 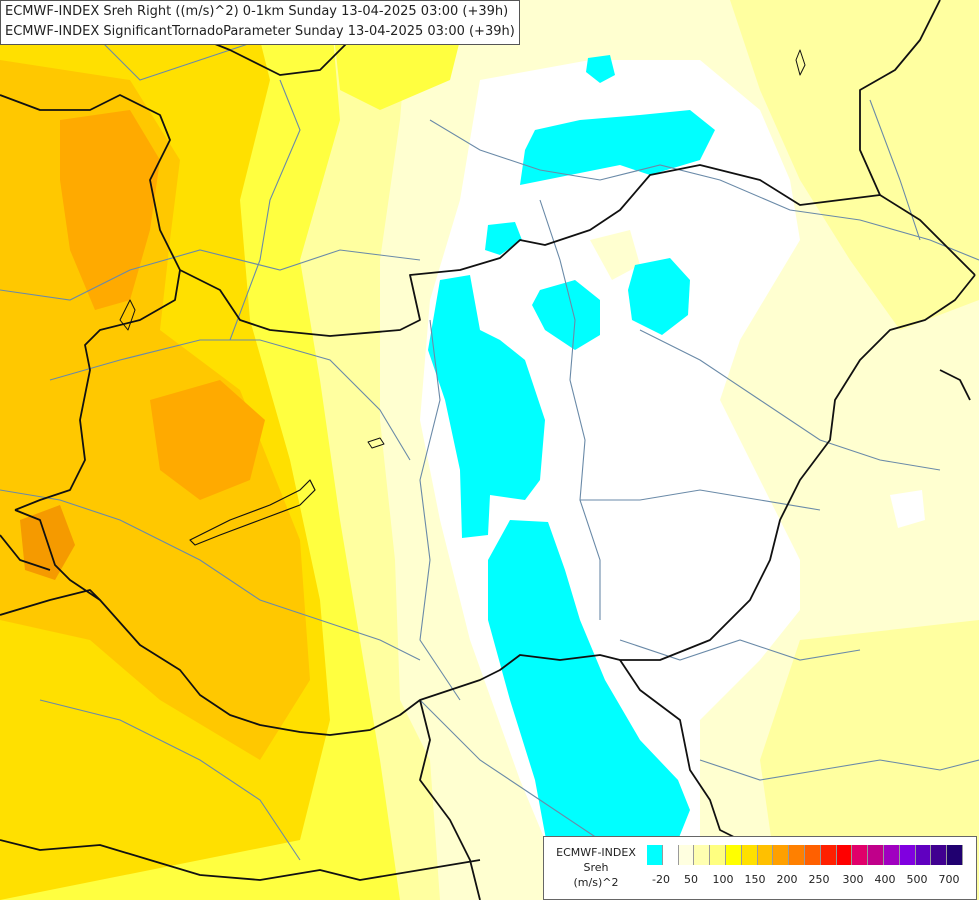 I want to click on cyan-spot-central-left, so click(x=566, y=315).